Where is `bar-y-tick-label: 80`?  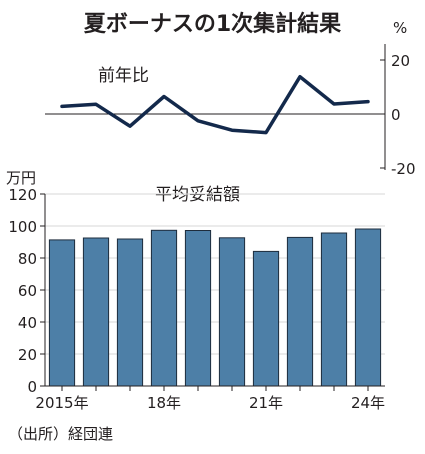 bar-y-tick-label: 80 is located at coordinates (27, 259).